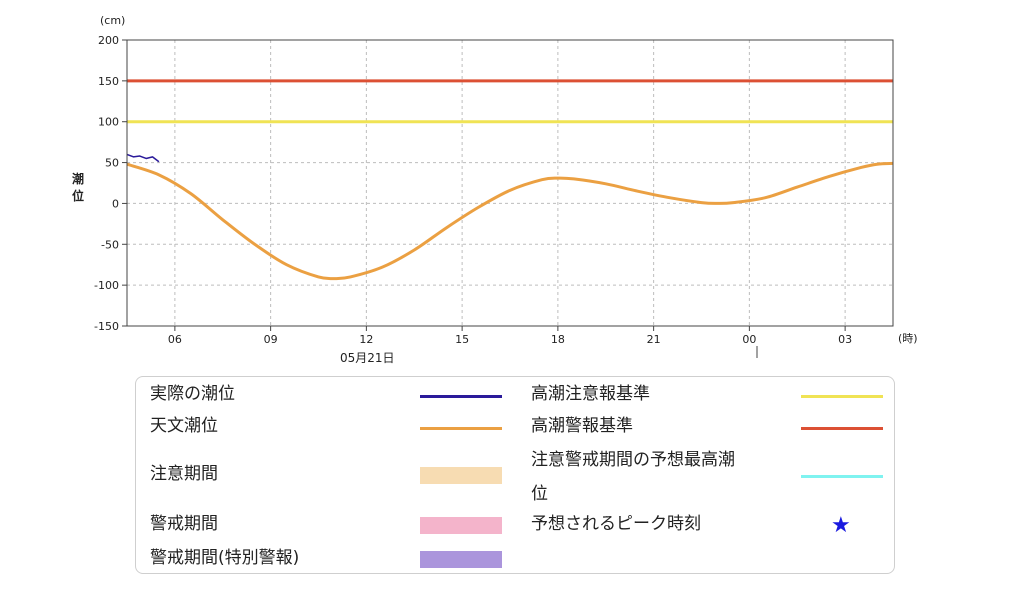  I want to click on legend-label-text: 高潮警報基準, so click(582, 426).